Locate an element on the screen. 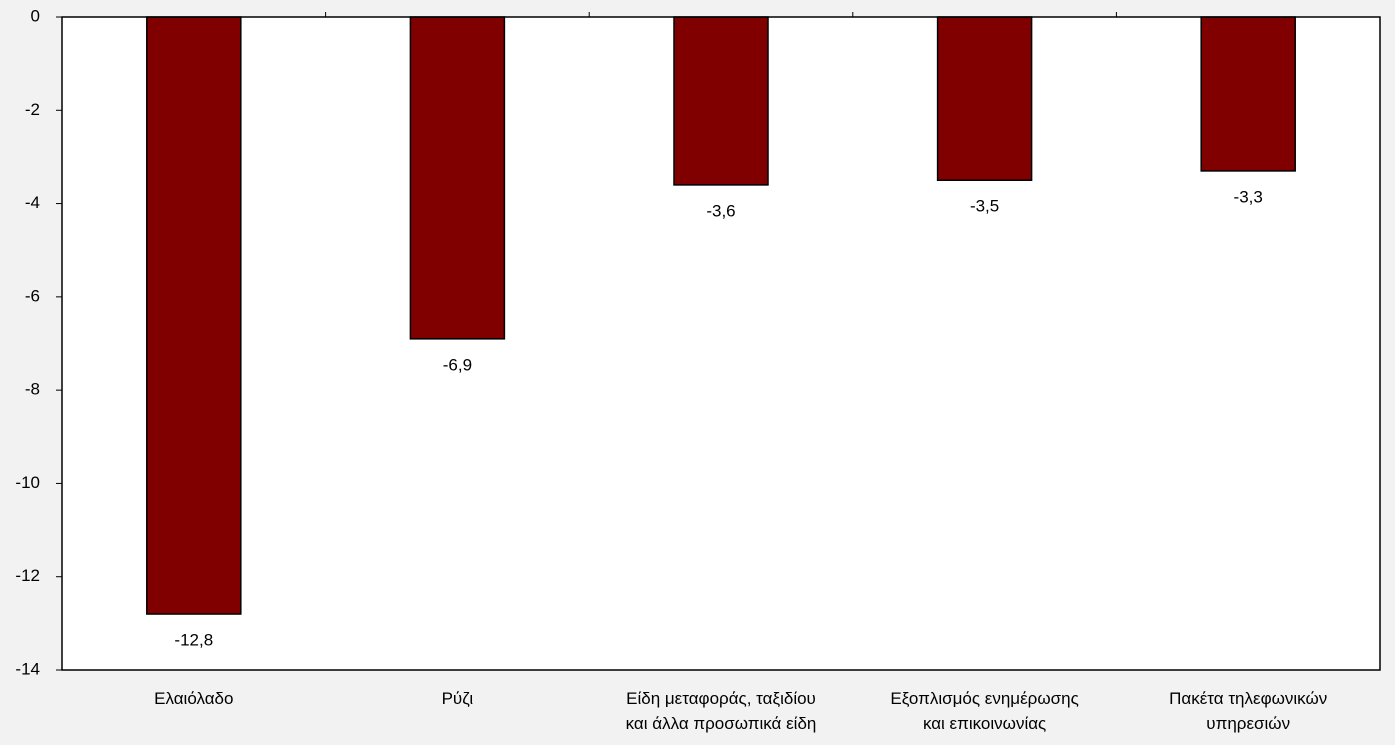  y-tick-label: -8 is located at coordinates (32, 389).